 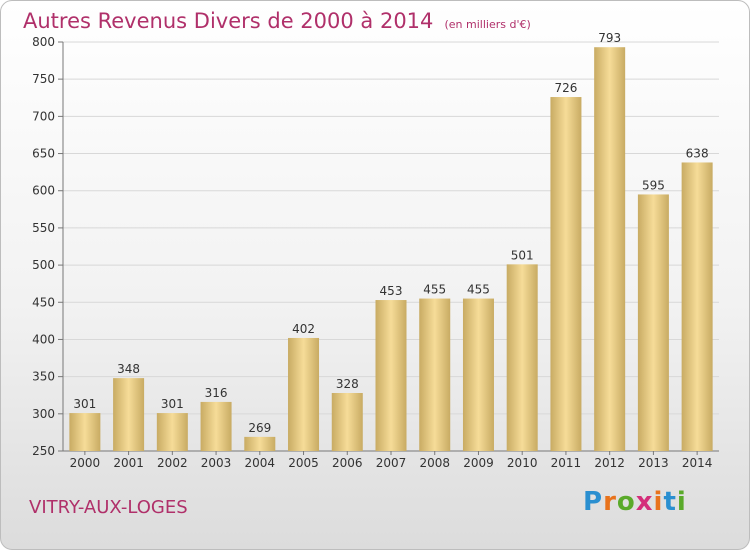 What do you see at coordinates (487, 24) in the screenshot?
I see `chart-unit: (en milliers d'€)` at bounding box center [487, 24].